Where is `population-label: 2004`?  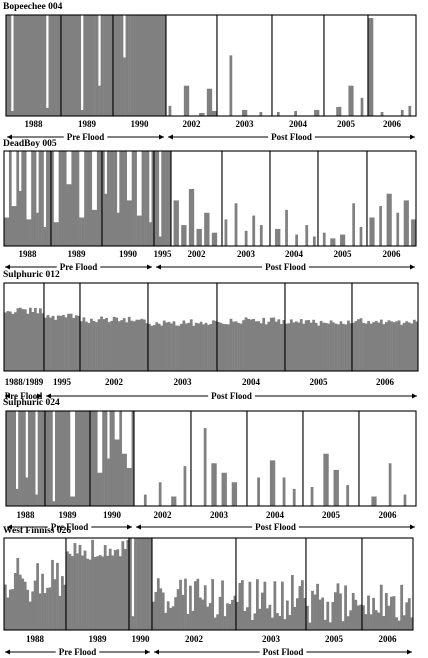 population-label: 2004 is located at coordinates (298, 124).